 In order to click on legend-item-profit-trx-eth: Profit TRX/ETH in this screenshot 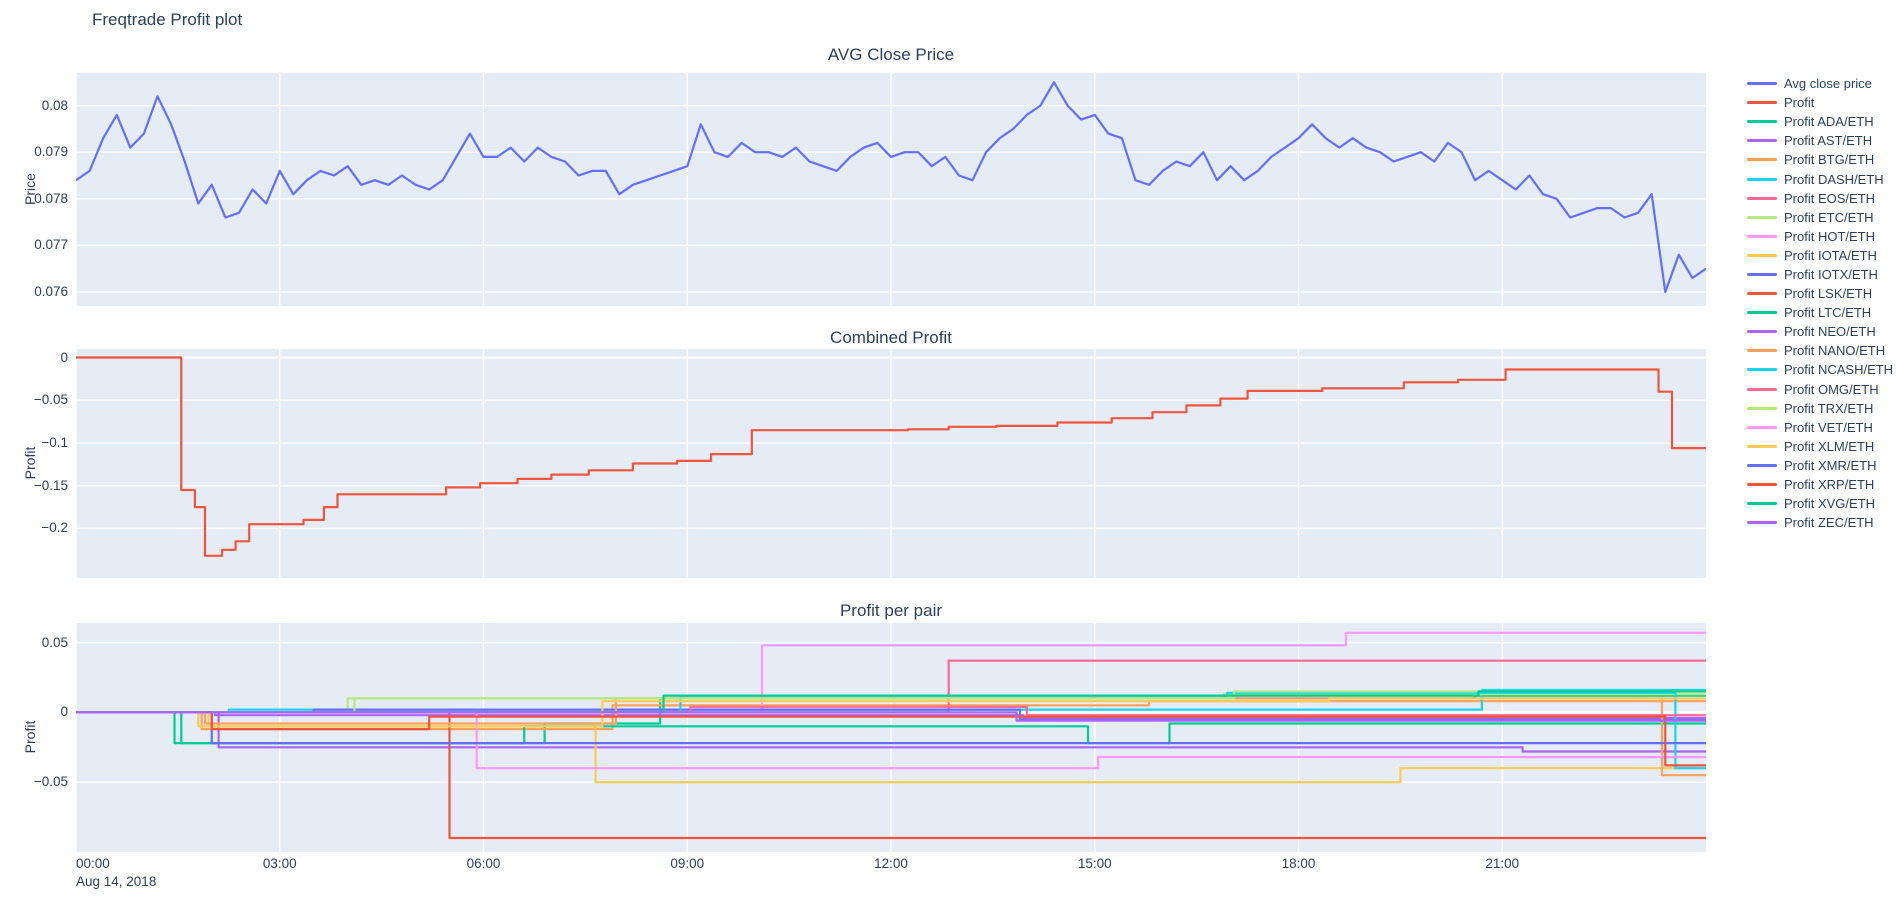, I will do `click(1820, 408)`.